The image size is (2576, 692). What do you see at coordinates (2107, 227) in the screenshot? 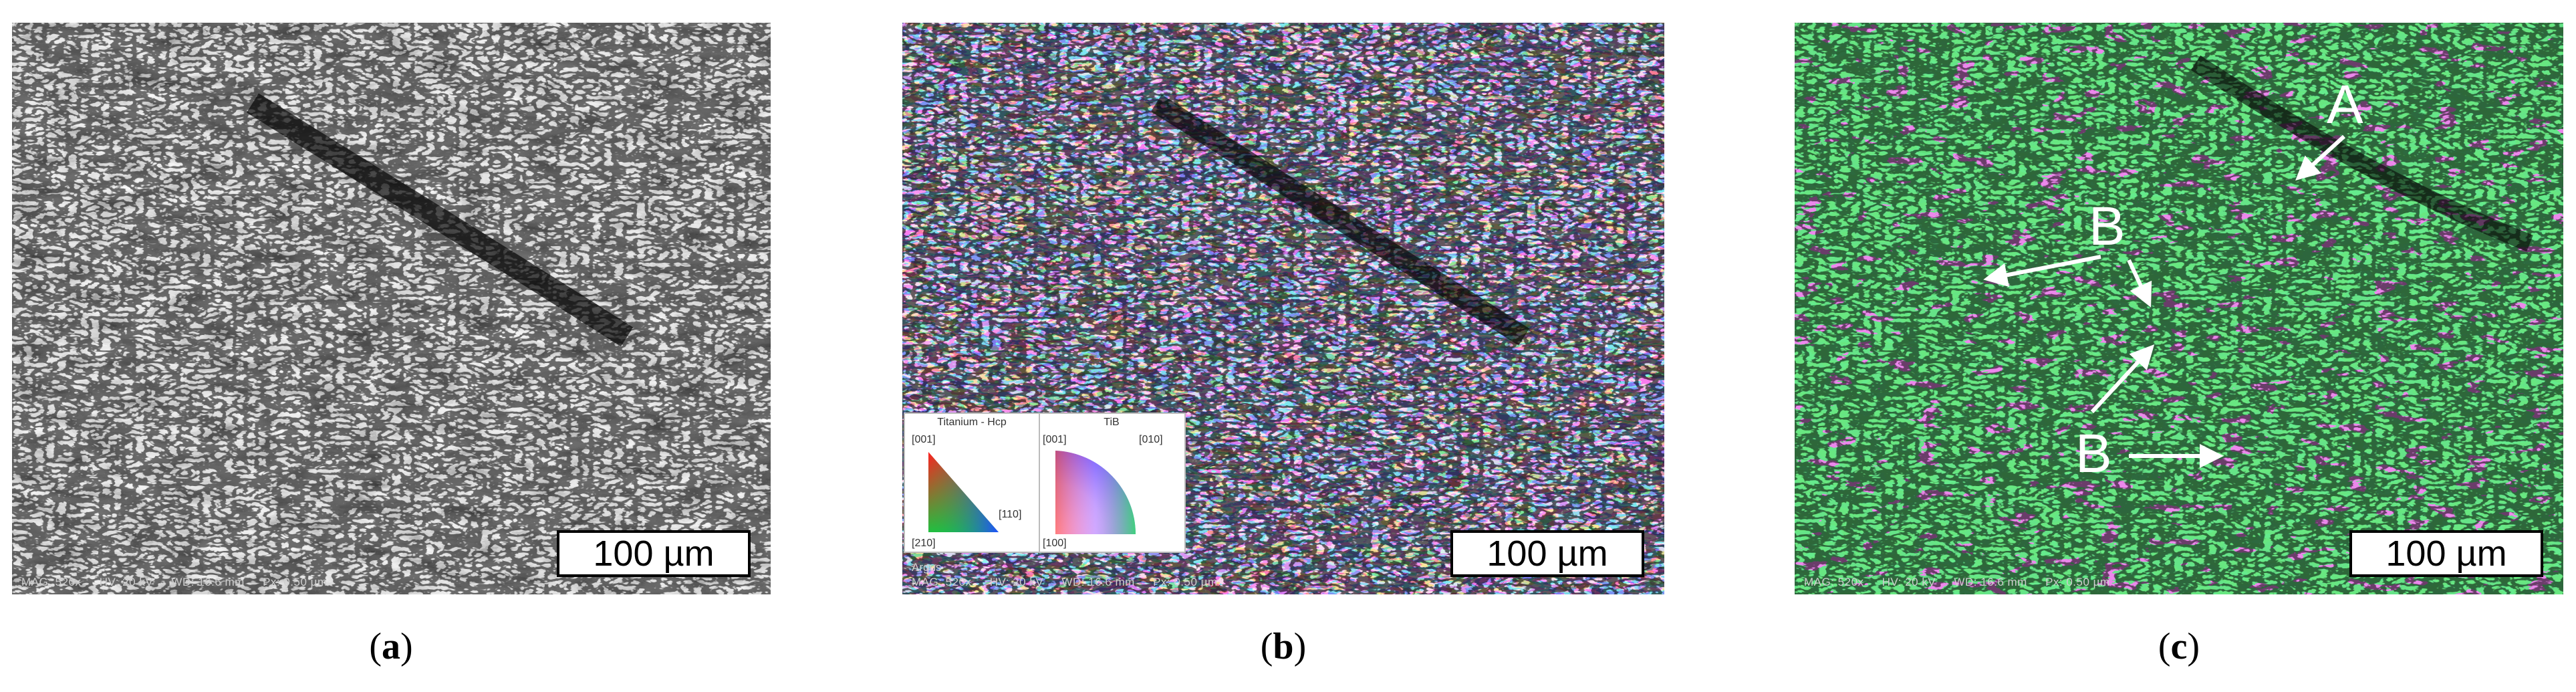
I see `annotation-b-upper: B` at bounding box center [2107, 227].